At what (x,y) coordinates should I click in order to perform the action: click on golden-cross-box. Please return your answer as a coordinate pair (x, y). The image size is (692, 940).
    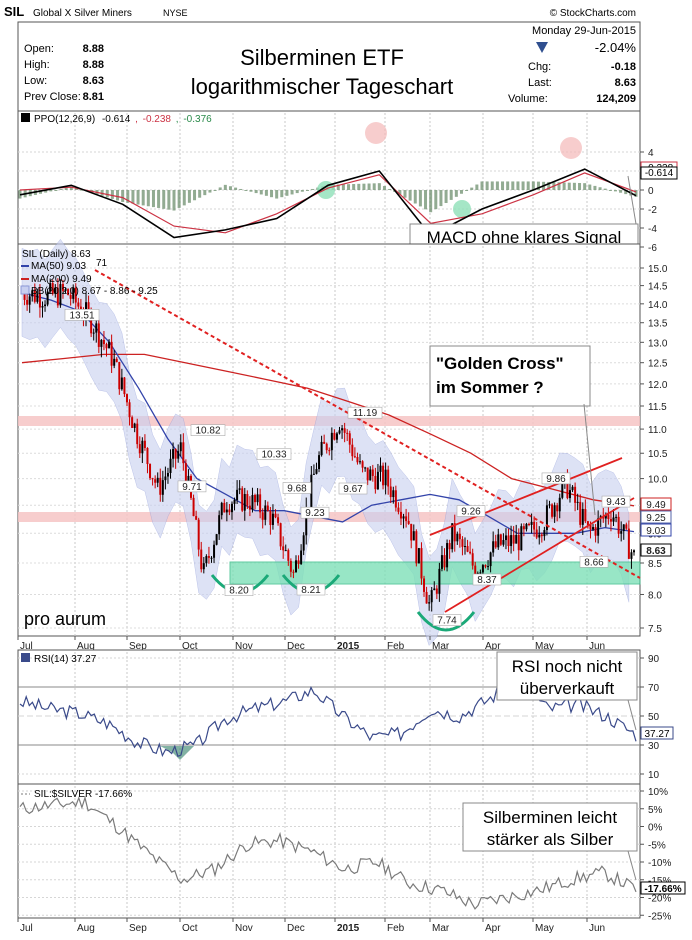
    Looking at the image, I should click on (510, 376).